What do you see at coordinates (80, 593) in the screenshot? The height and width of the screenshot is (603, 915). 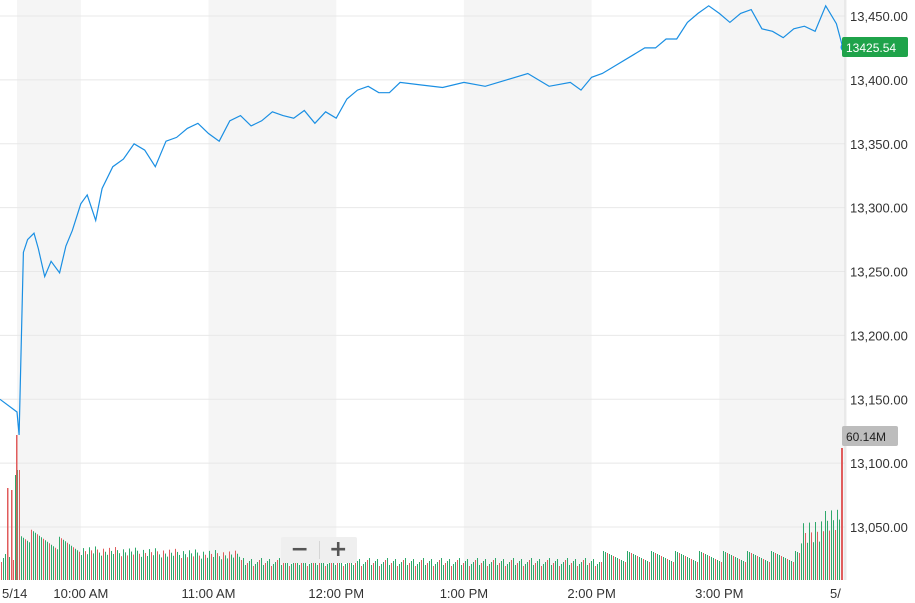 I see `x-tick-label: 10:00 AM` at bounding box center [80, 593].